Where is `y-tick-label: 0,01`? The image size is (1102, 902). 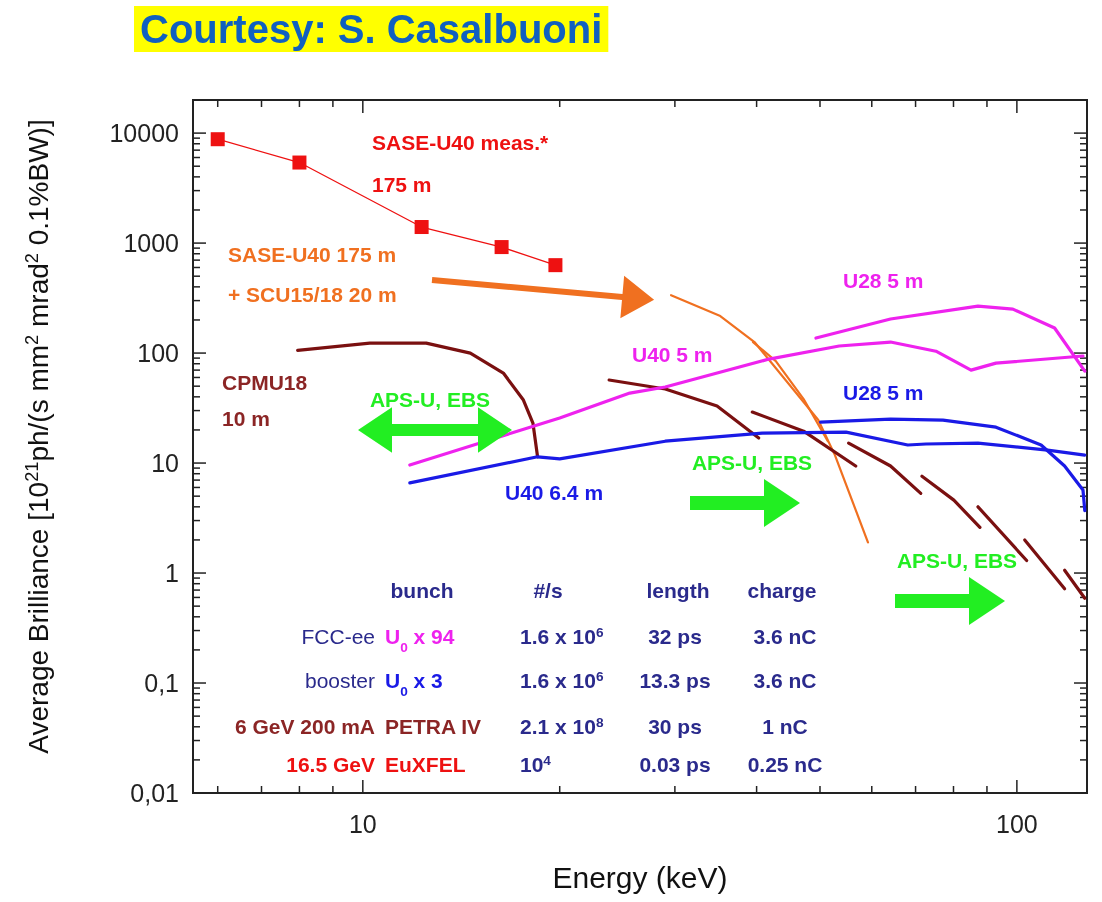
y-tick-label: 0,01 is located at coordinates (154, 793).